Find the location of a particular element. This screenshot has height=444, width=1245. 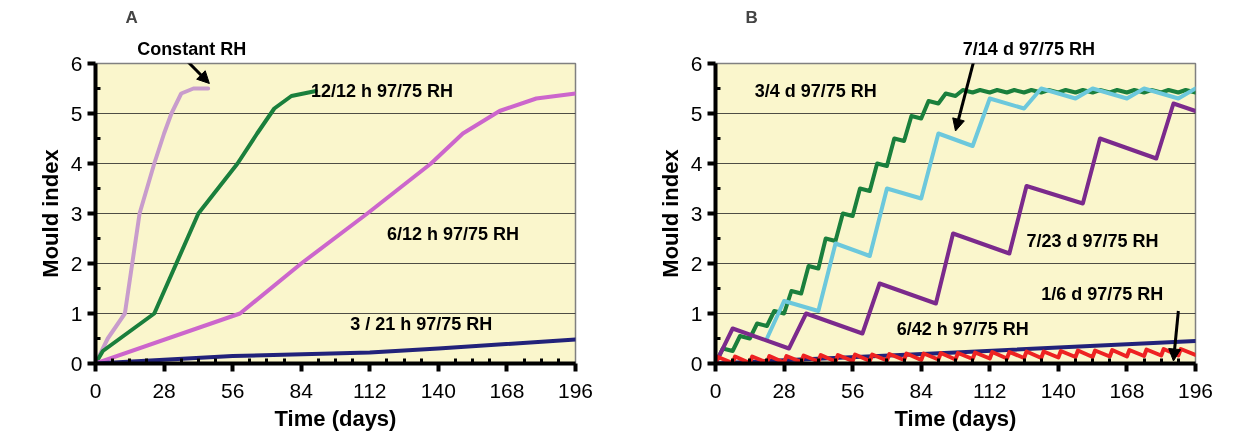

text: Constant RH is located at coordinates (192, 48).